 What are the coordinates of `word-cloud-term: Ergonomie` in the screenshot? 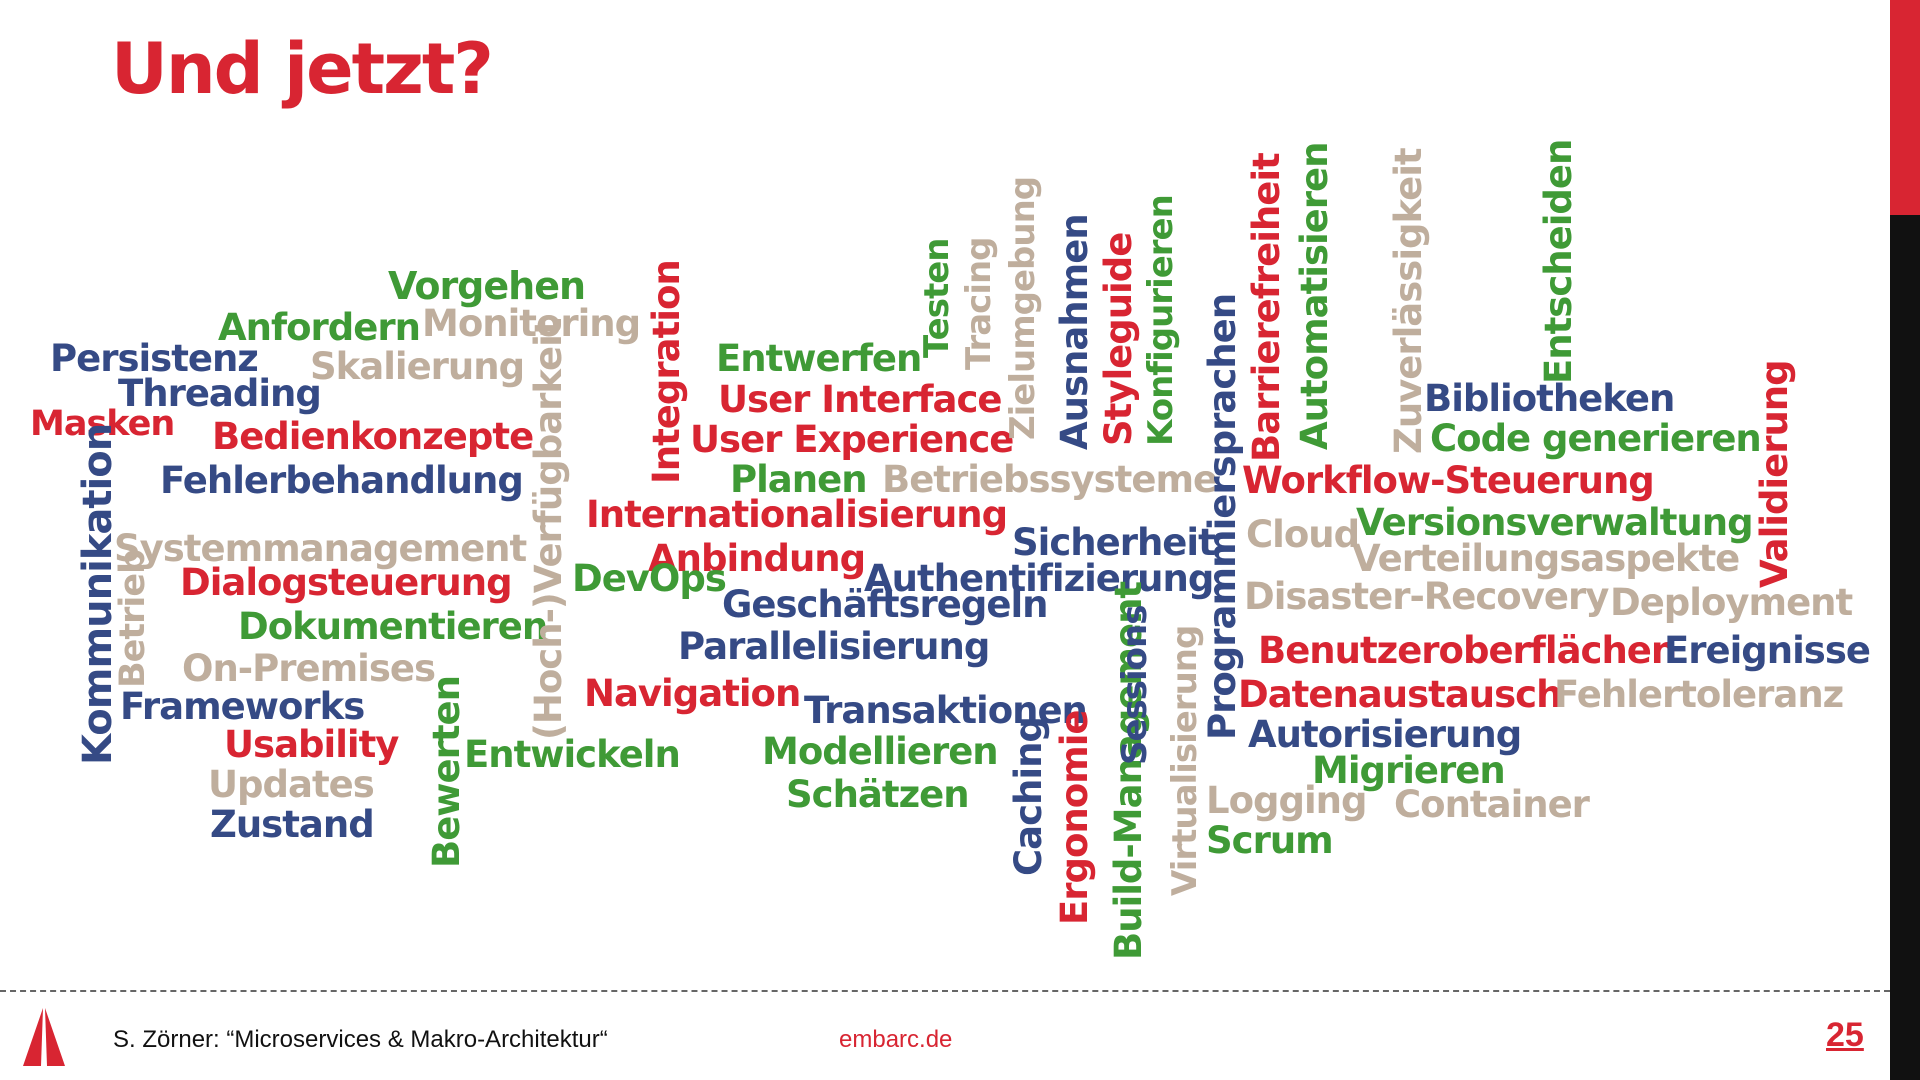 It's located at (1074, 817).